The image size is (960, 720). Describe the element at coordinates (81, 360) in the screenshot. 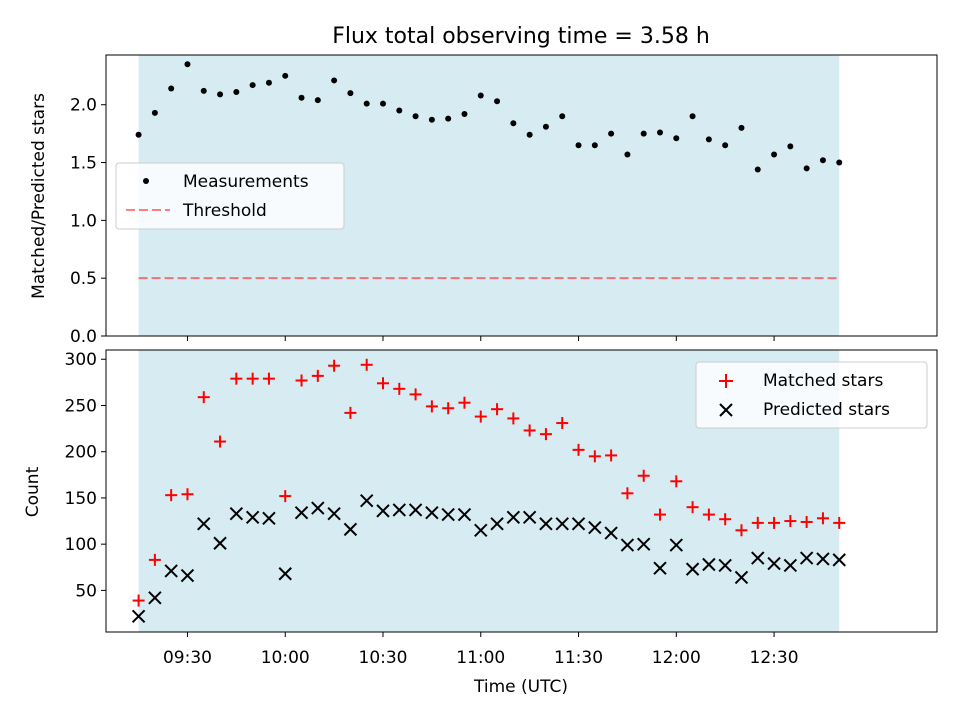

I see `bottom-y-tick-label: 300` at that location.